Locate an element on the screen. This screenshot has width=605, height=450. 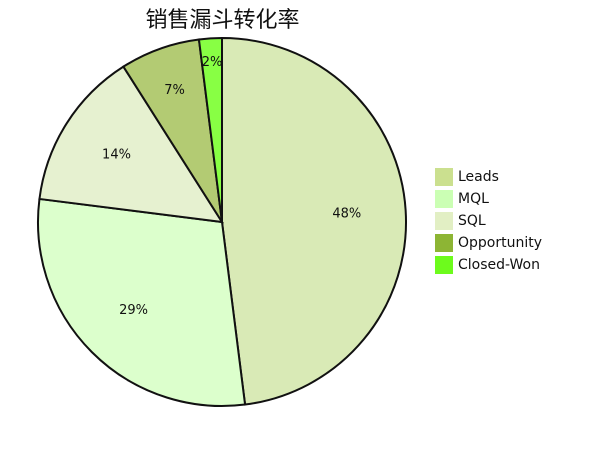
slice-label-mql: 29% is located at coordinates (133, 310).